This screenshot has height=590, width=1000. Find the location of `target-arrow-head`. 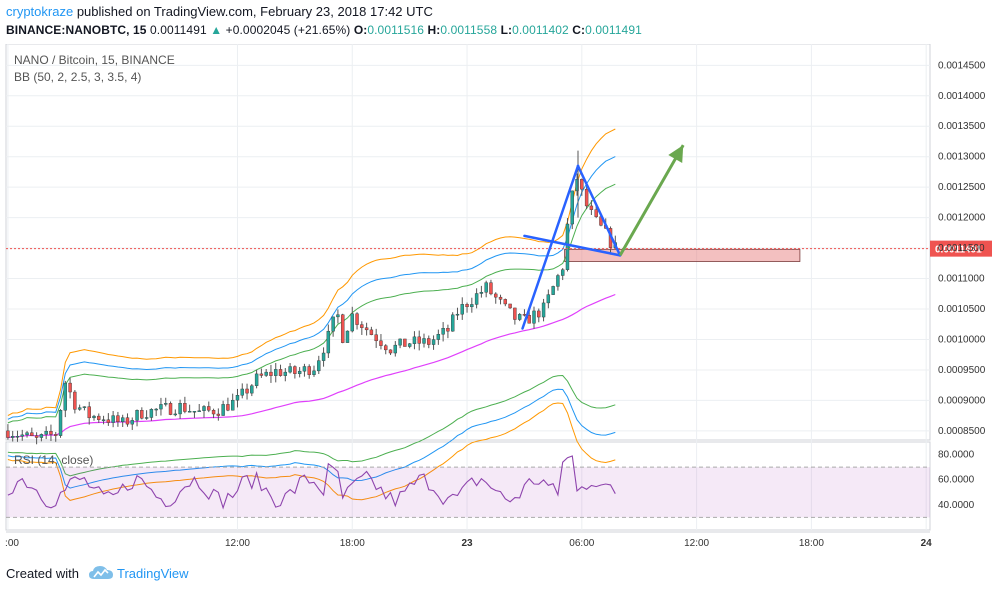

target-arrow-head is located at coordinates (676, 154).